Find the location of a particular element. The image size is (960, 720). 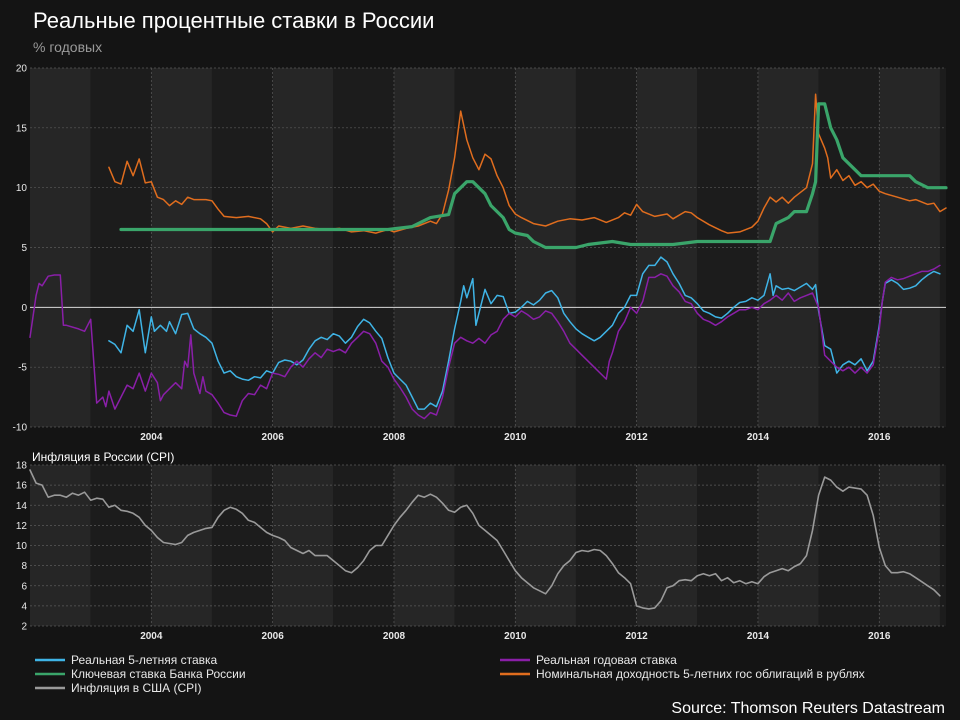

chart-title: Реальные процентные ставки в России is located at coordinates (234, 20).